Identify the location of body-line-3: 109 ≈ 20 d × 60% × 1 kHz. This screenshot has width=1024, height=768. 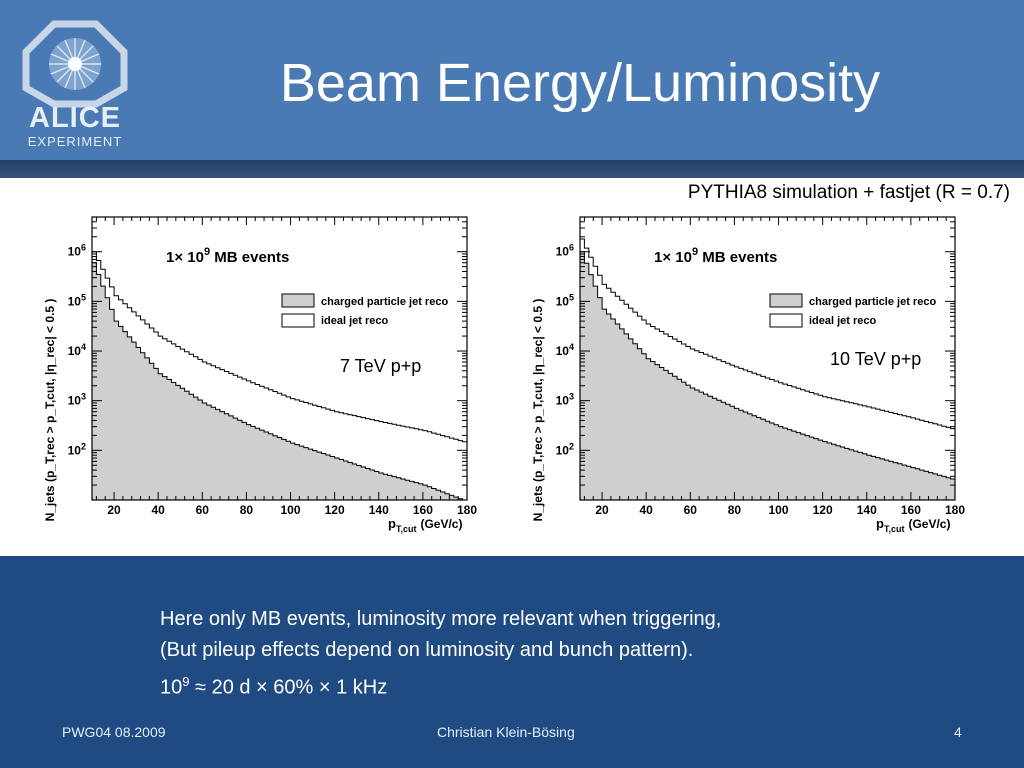
(540, 685).